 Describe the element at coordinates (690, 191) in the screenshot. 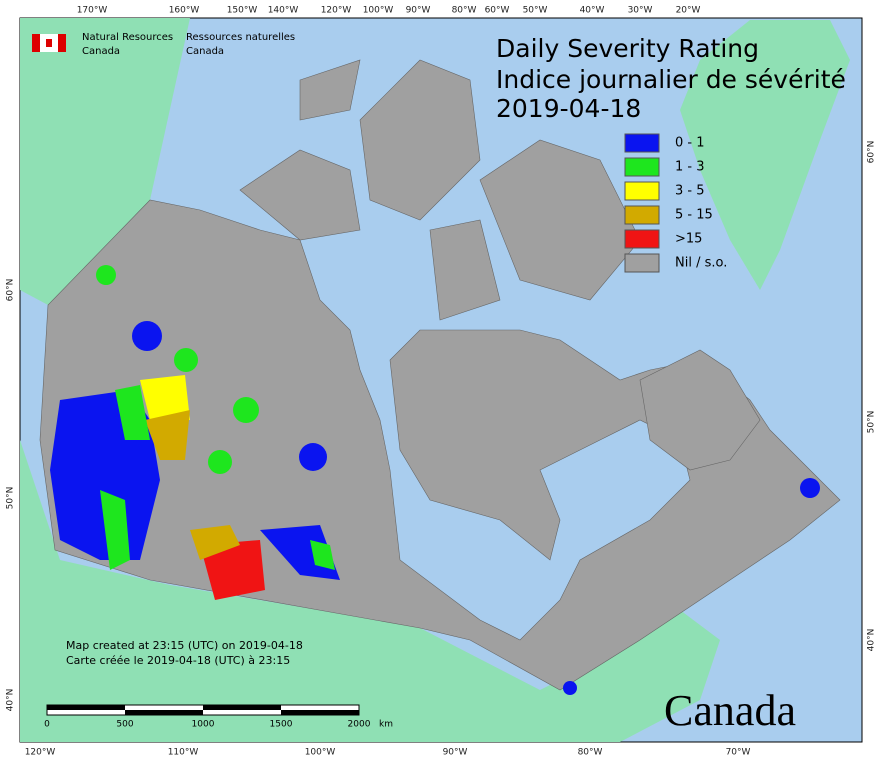

I see `legend-label: 3 - 5` at that location.